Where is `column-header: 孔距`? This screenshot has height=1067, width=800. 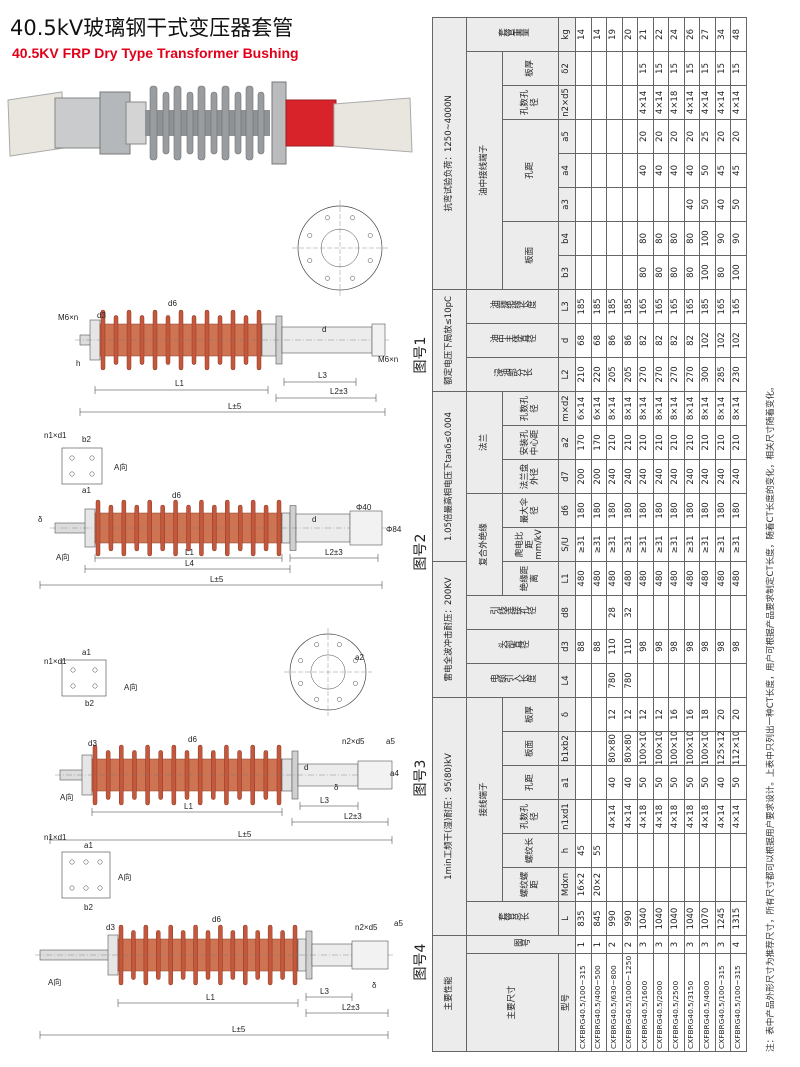
column-header: 孔距 is located at coordinates (530, 782).